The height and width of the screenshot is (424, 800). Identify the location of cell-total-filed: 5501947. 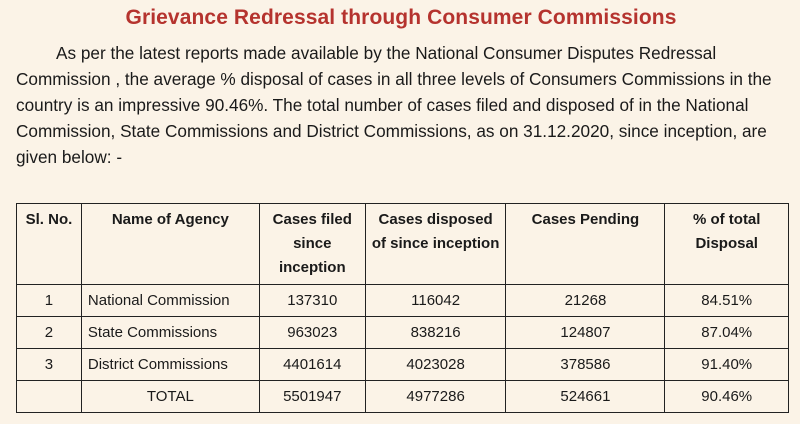
(312, 396).